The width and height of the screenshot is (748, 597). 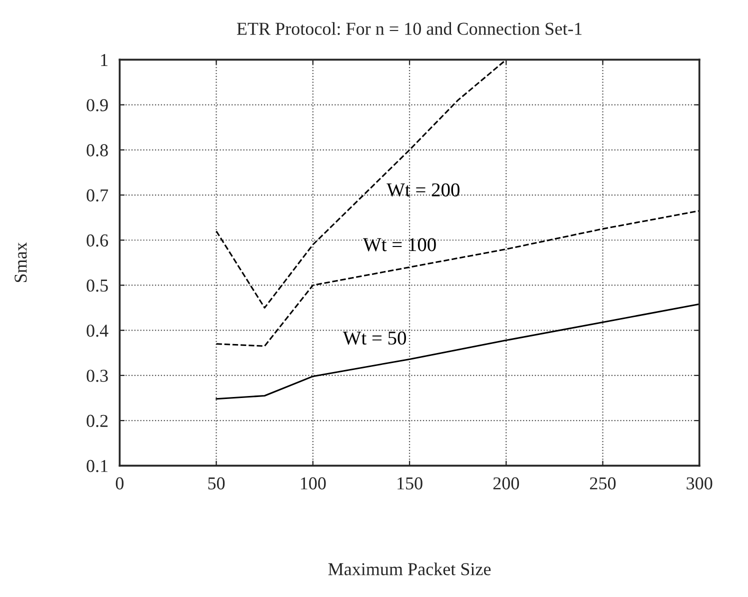 What do you see at coordinates (313, 483) in the screenshot?
I see `x-tick-label: 100` at bounding box center [313, 483].